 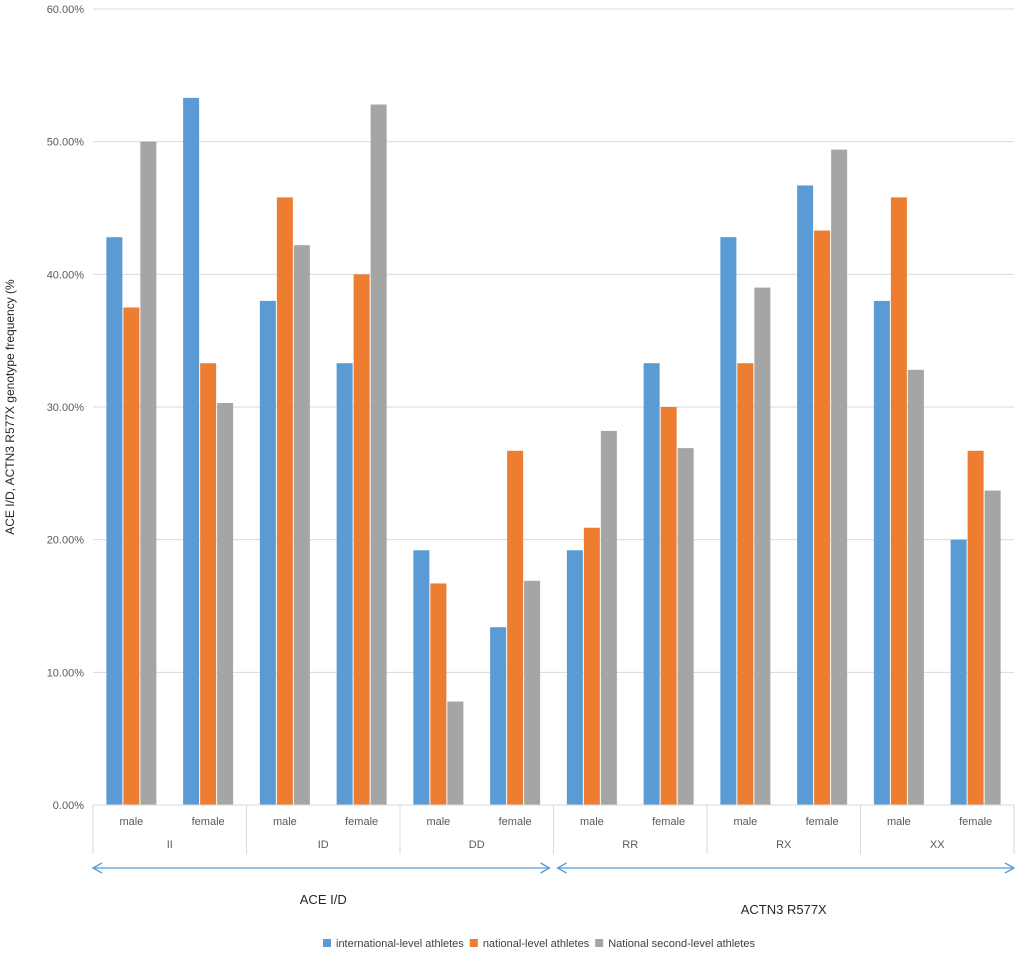 I want to click on y-tick-label: 0.00%, so click(x=68, y=806).